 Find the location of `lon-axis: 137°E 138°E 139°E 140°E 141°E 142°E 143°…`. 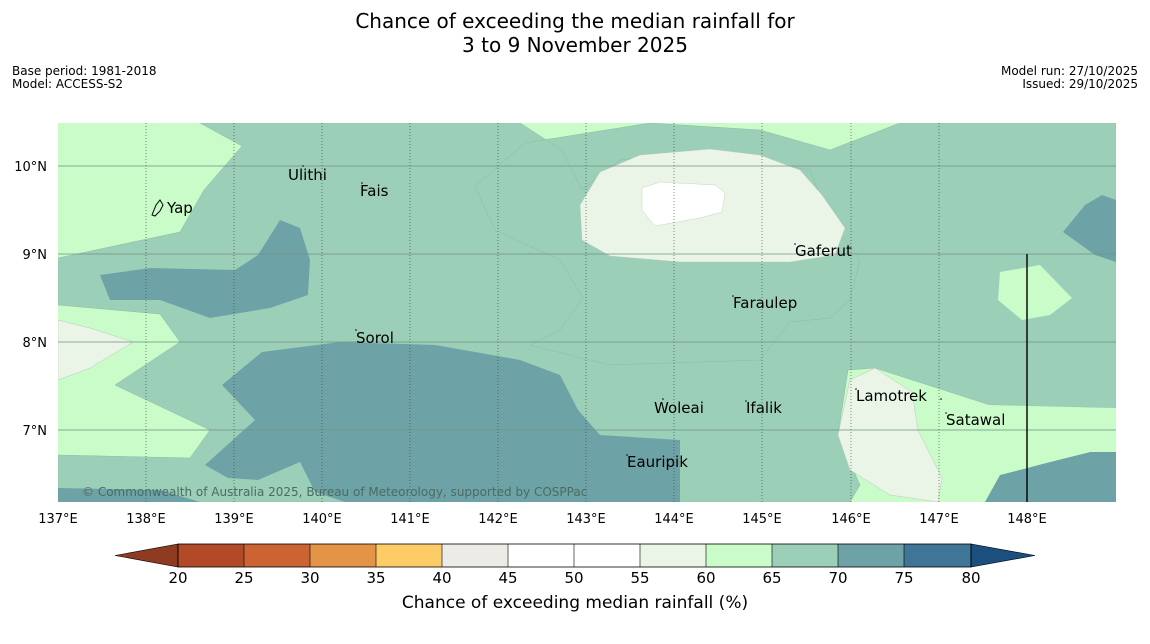

lon-axis: 137°E 138°E 139°E 140°E 141°E 142°E 143°… is located at coordinates (542, 519).